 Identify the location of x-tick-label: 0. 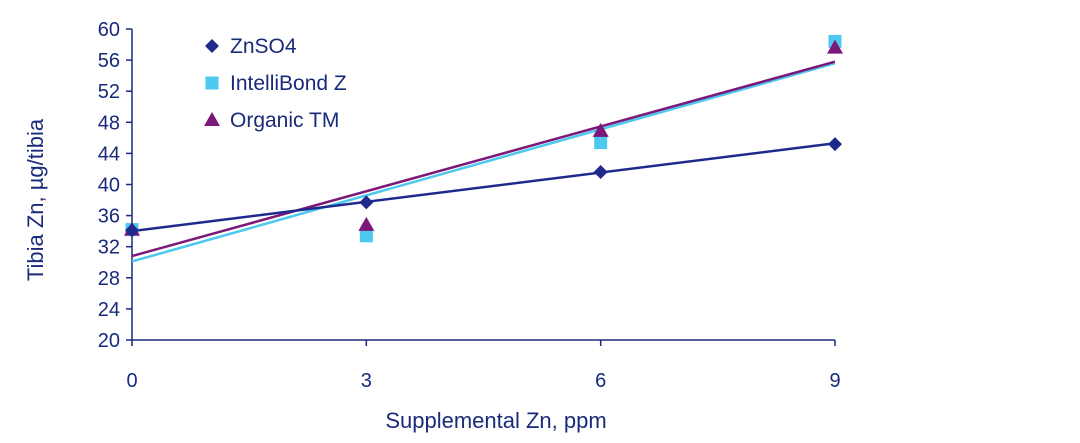
(131, 381).